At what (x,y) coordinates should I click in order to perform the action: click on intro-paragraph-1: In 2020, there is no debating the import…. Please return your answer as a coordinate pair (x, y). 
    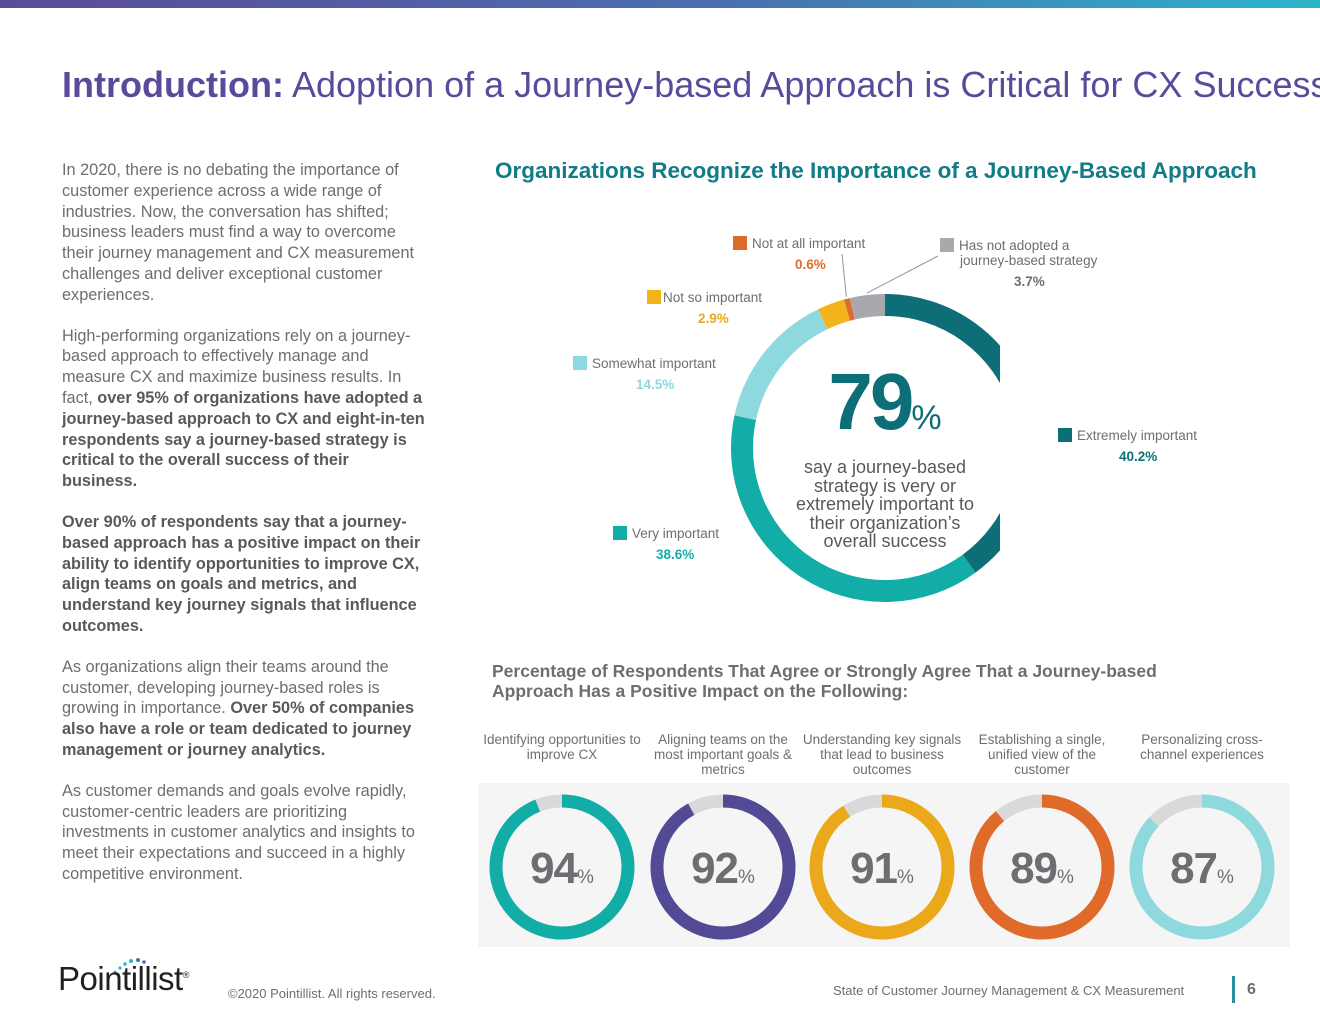
    Looking at the image, I should click on (238, 232).